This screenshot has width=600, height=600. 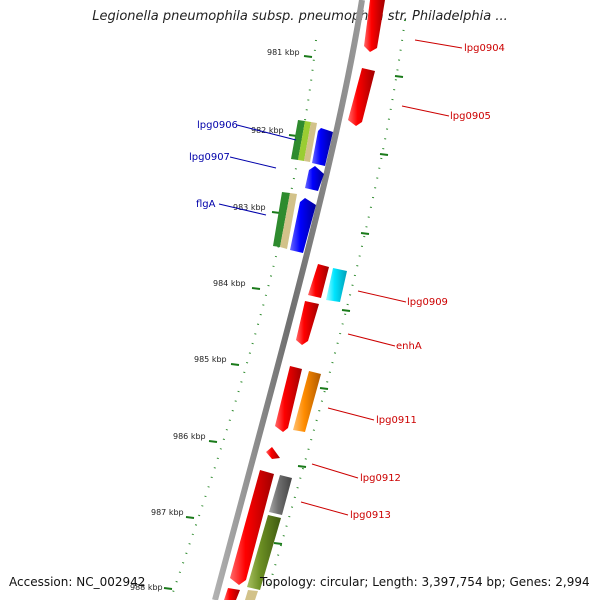 I want to click on kbp-label-985: 985 kbp, so click(x=210, y=359).